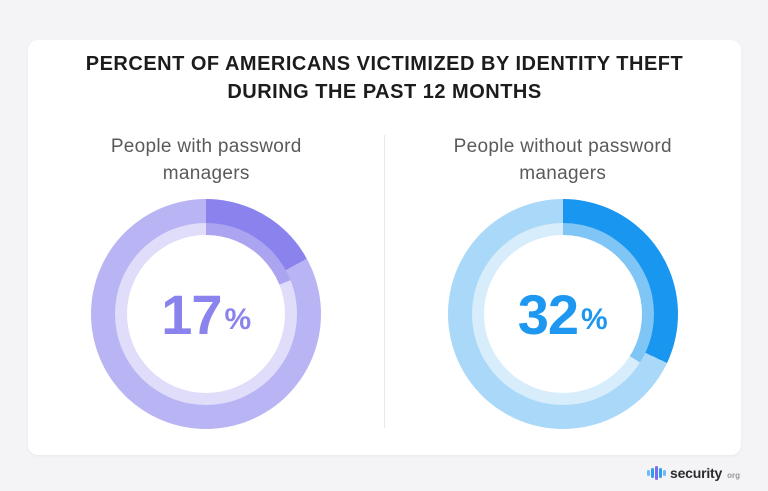 The width and height of the screenshot is (768, 491). I want to click on donut-chart-right: 32 %, so click(562, 314).